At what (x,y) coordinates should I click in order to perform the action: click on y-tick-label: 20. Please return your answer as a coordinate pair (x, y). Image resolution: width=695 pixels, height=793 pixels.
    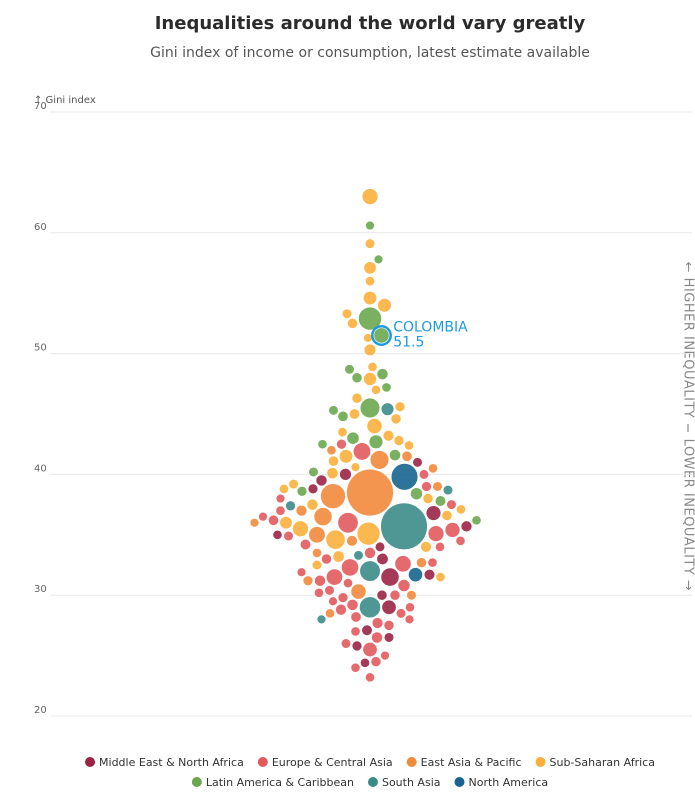
    Looking at the image, I should click on (40, 710).